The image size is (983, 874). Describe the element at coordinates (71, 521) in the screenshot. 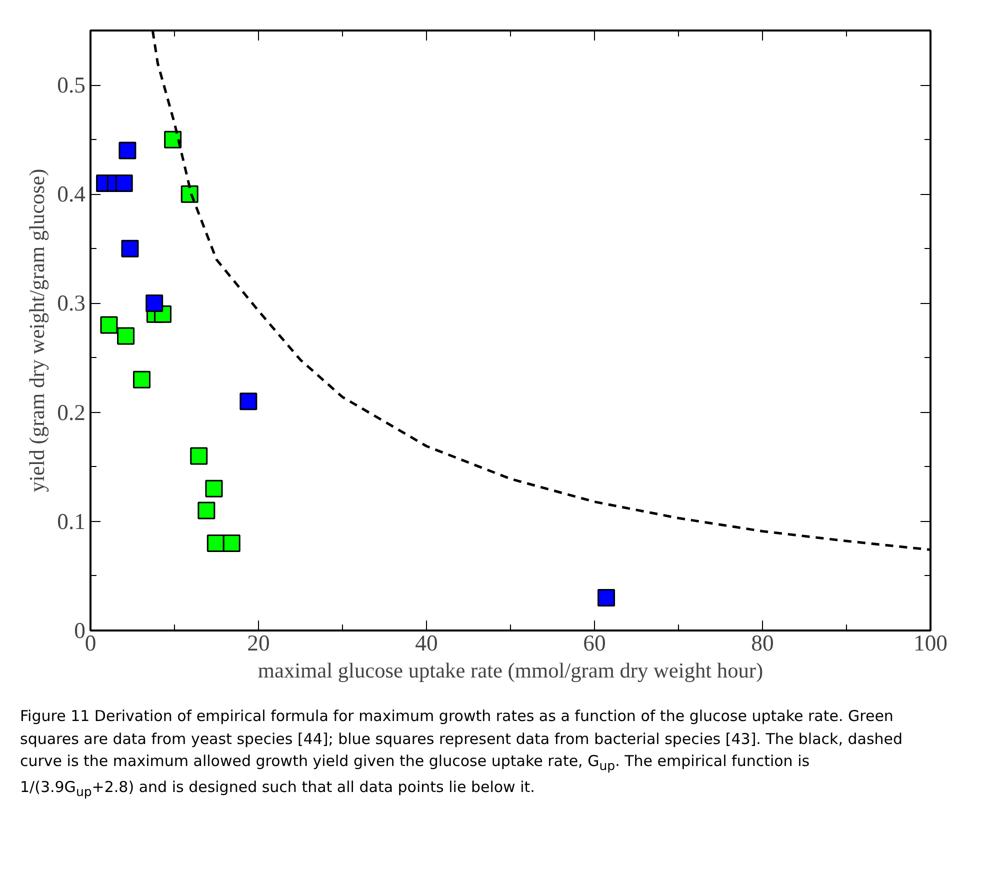

I see `y-tick-label: 0.1` at that location.